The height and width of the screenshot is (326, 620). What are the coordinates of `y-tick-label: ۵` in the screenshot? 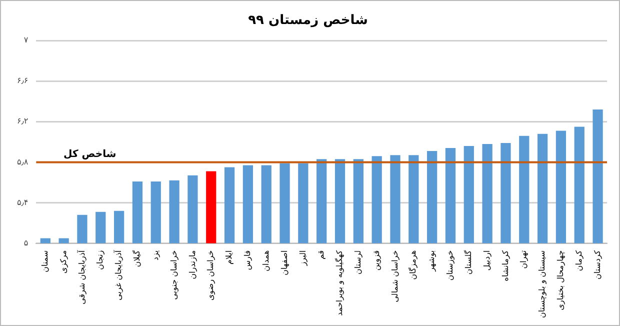 It's located at (26, 243).